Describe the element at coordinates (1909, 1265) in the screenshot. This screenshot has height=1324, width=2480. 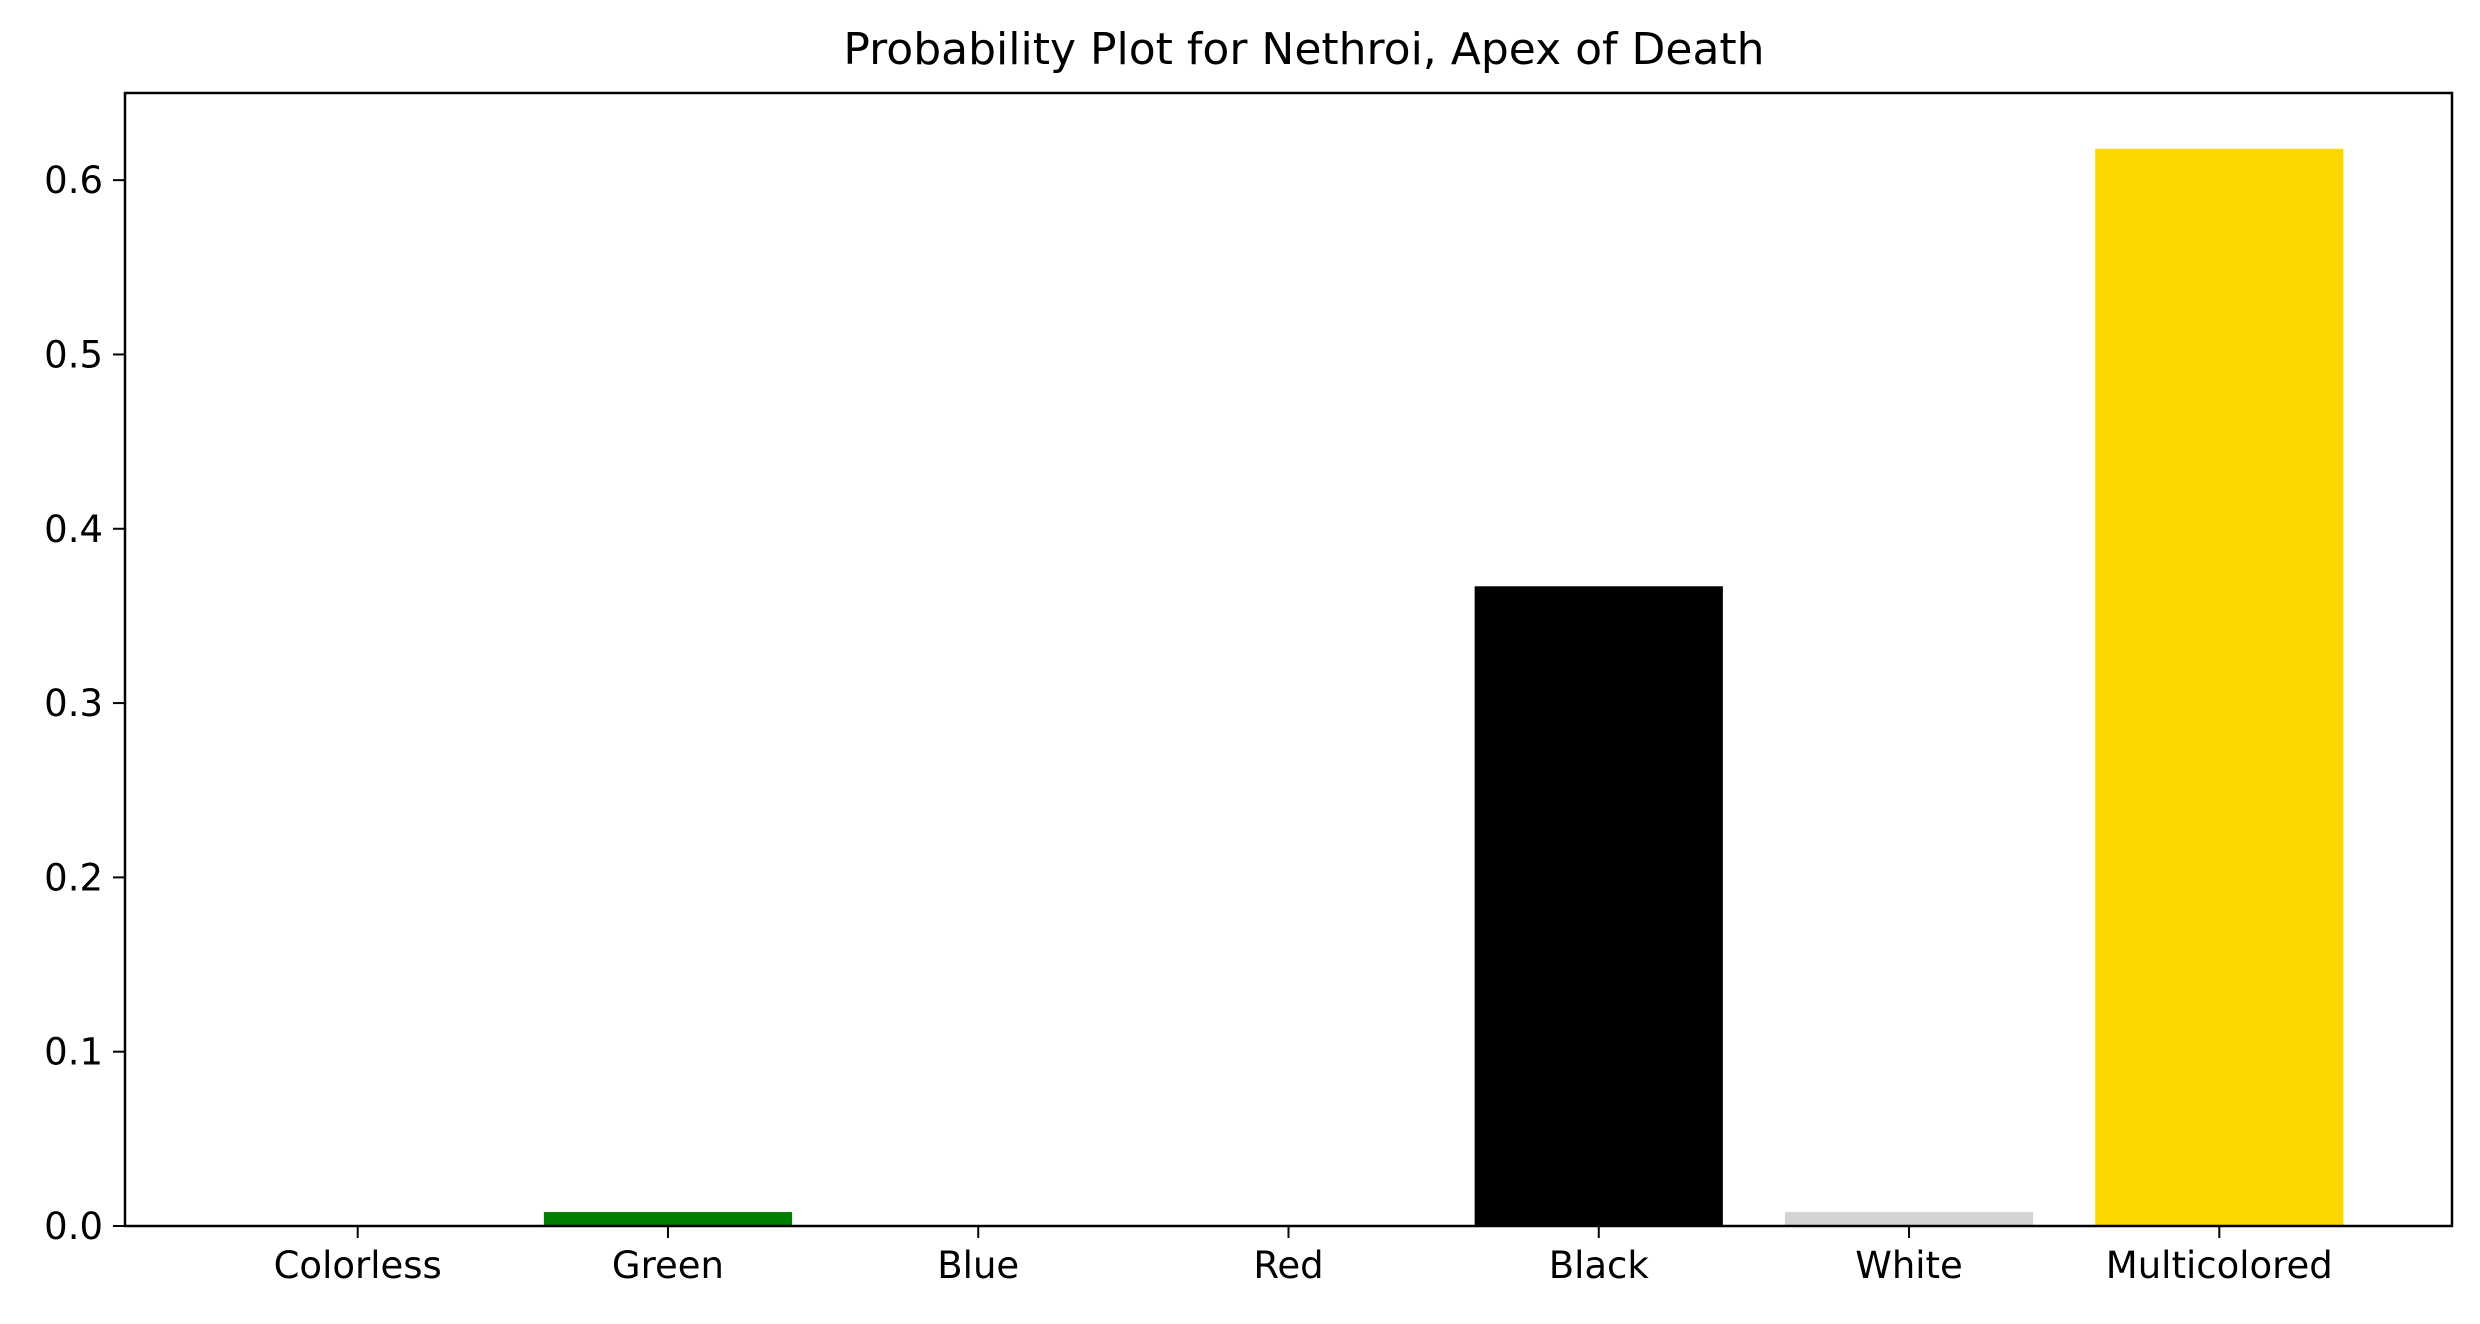
I see `x-tick-label: White` at that location.